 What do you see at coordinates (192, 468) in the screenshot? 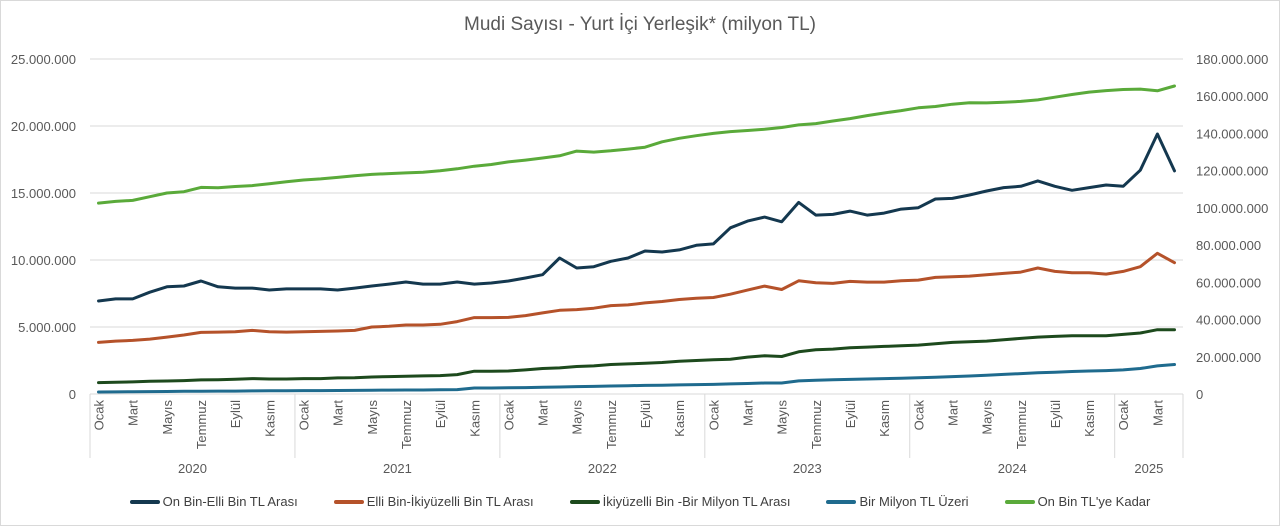
I see `year-label: 2020` at bounding box center [192, 468].